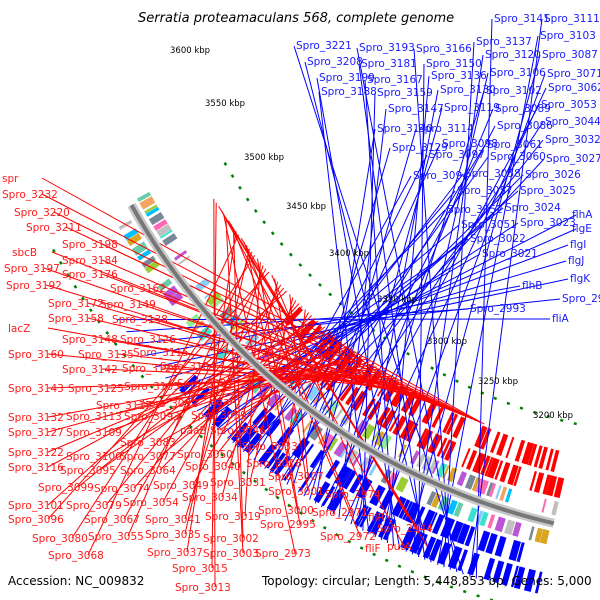  I want to click on gene-label: Spro_3083, so click(148, 443).